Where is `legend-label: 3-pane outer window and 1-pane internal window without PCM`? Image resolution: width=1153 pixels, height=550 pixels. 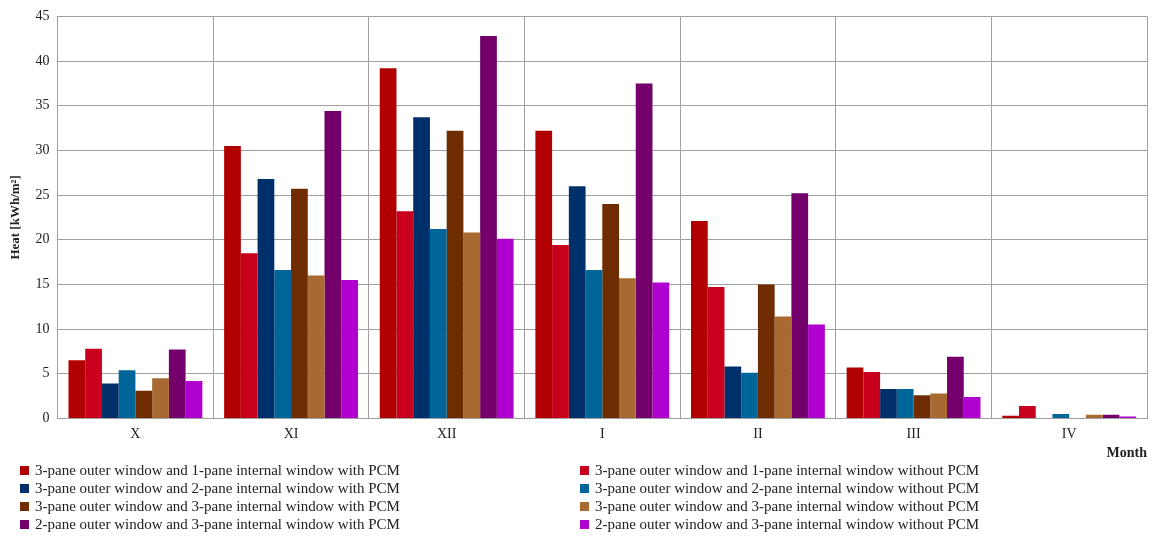
legend-label: 3-pane outer window and 1-pane internal window without PCM is located at coordinates (787, 470).